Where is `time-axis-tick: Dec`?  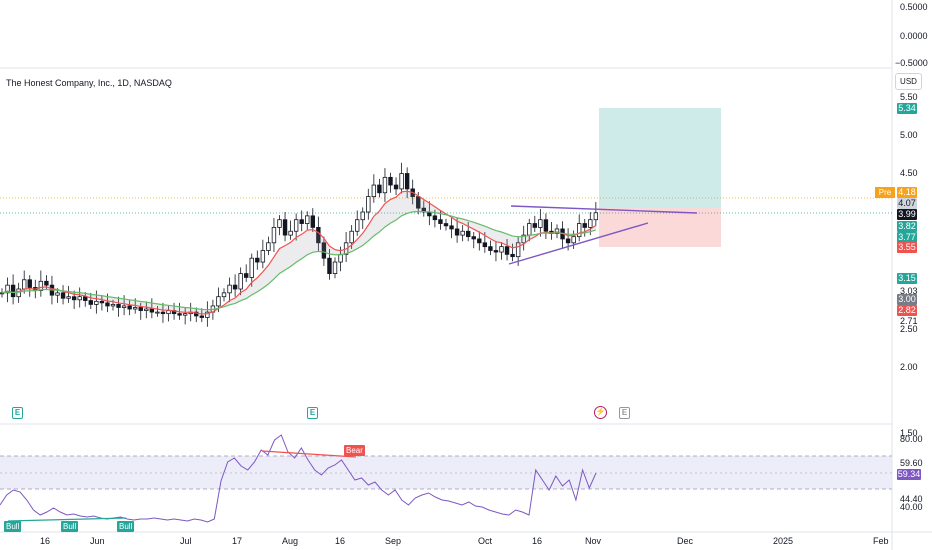
time-axis-tick: Dec is located at coordinates (685, 541).